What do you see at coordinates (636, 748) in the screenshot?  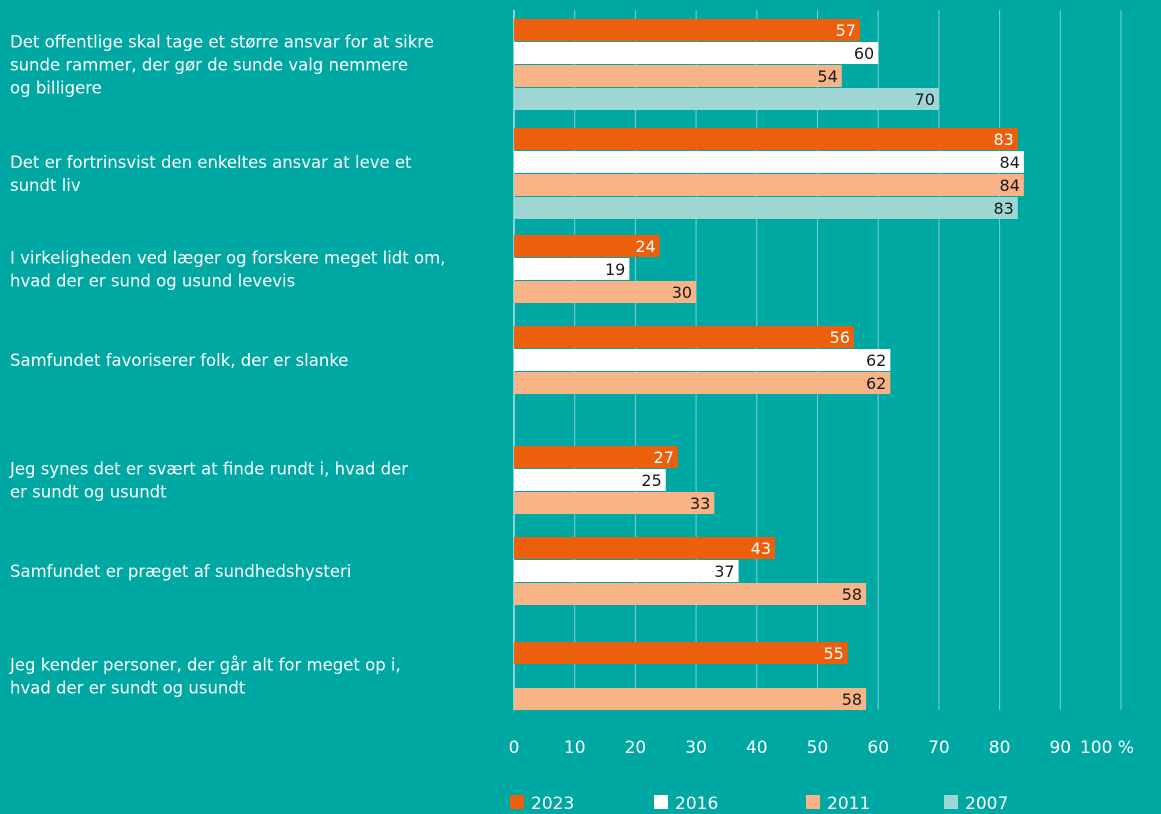 I see `x-tick-label: 20` at bounding box center [636, 748].